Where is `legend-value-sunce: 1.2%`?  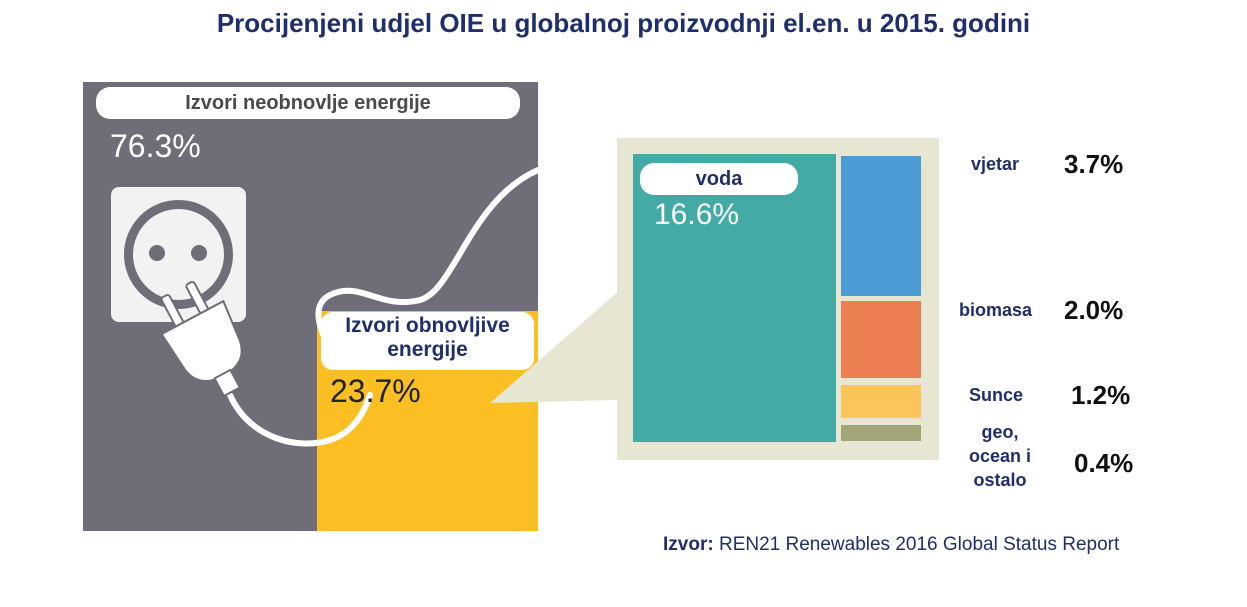 legend-value-sunce: 1.2% is located at coordinates (1101, 395).